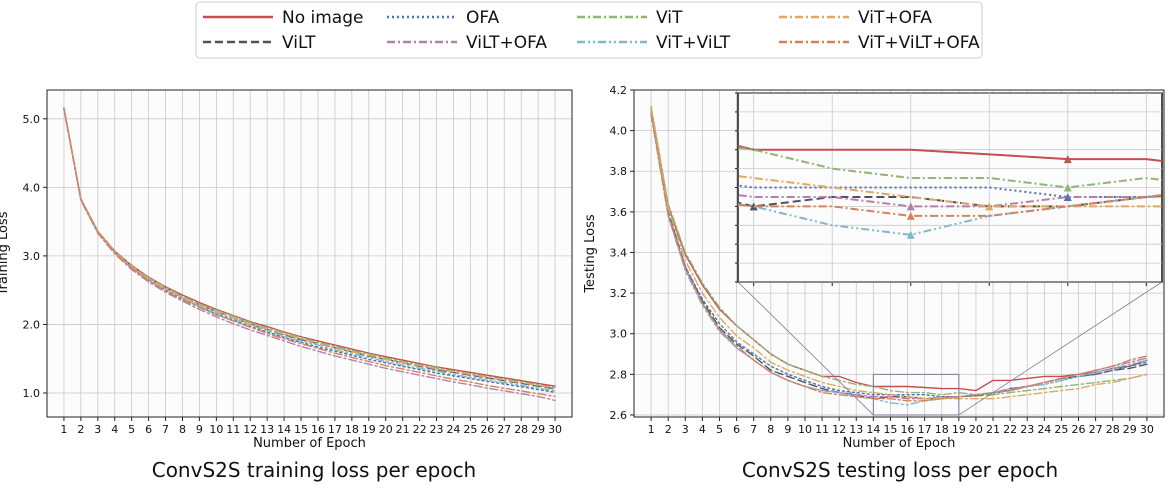  I want to click on test-x-axis-label: Number of Epoch, so click(899, 443).